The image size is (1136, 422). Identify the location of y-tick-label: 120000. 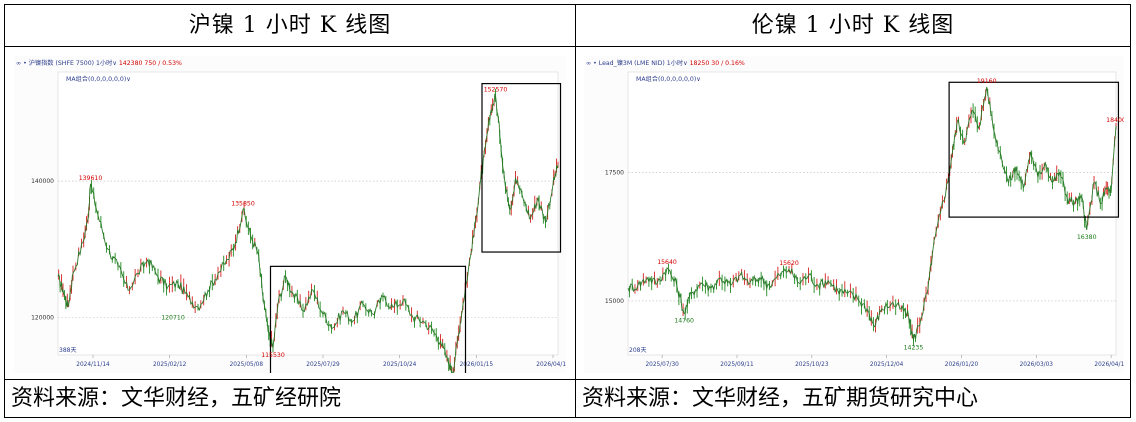
(42, 317).